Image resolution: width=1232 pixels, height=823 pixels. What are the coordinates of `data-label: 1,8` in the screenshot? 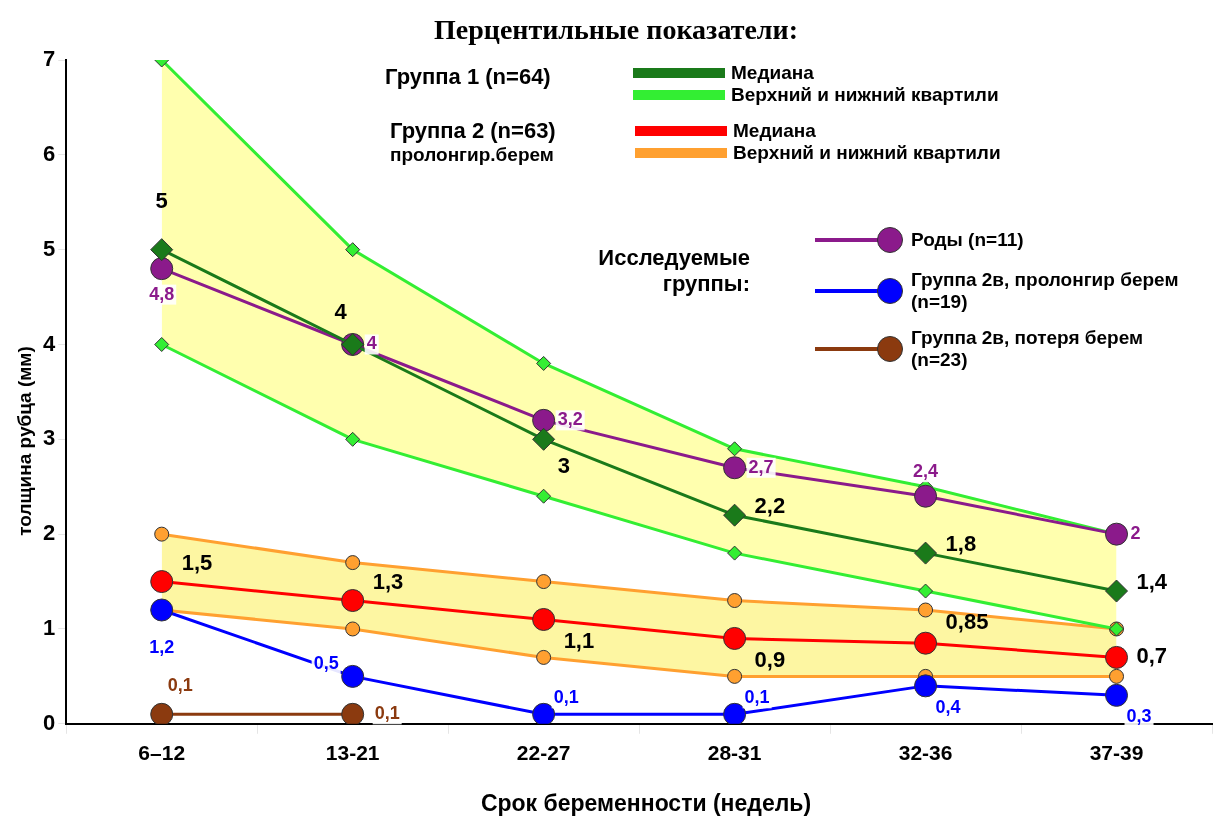 It's located at (961, 544).